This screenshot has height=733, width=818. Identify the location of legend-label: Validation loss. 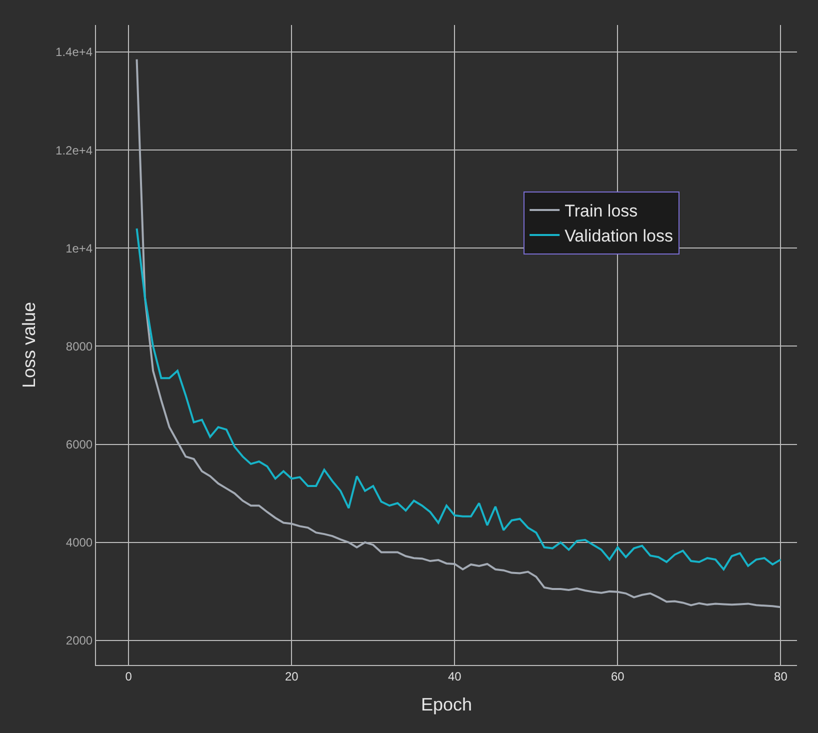
(618, 236).